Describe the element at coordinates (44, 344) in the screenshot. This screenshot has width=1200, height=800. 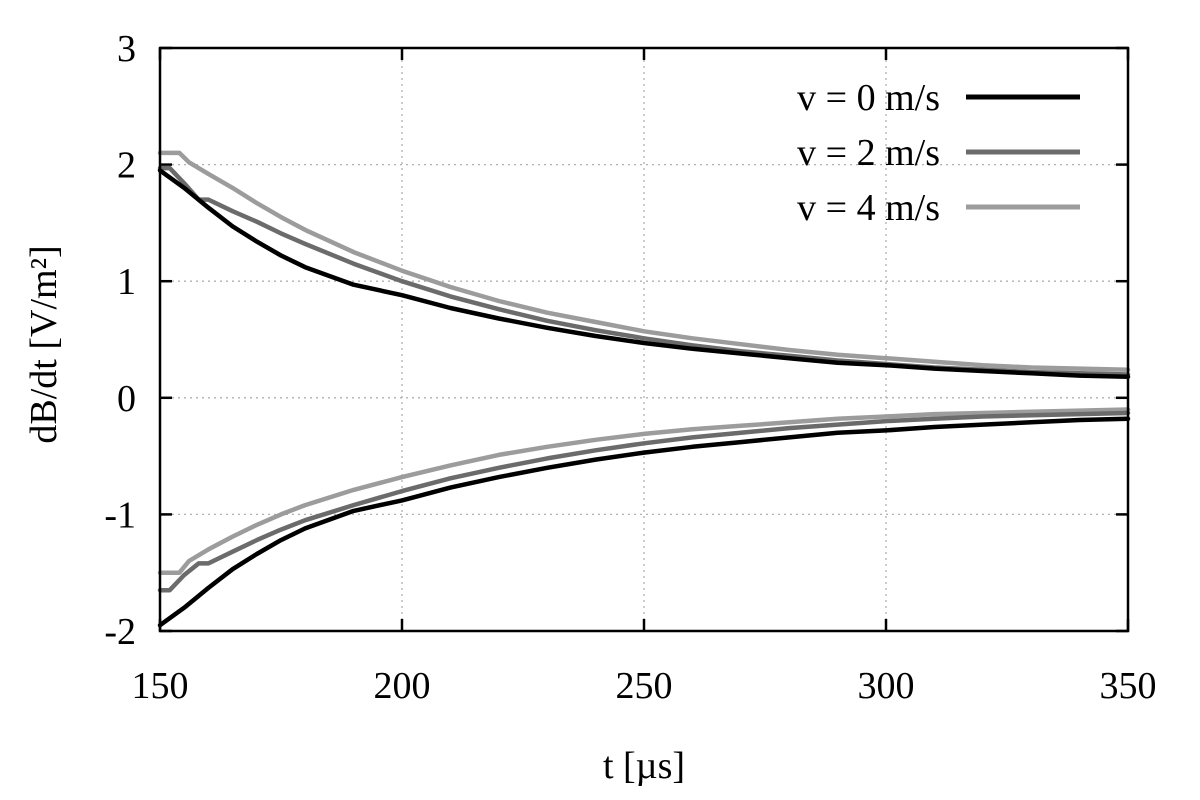
I see `y-axis-title: dB/dt [V/m²]` at that location.